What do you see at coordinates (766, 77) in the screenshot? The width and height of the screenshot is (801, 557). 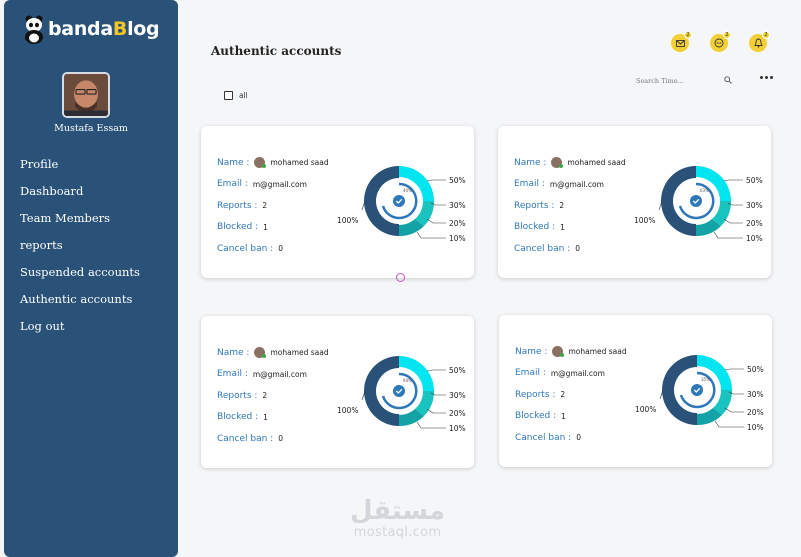 I see `more-options-button` at bounding box center [766, 77].